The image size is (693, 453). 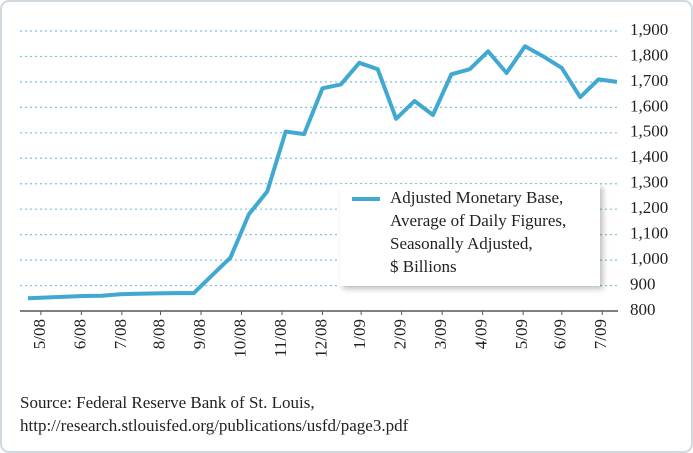 What do you see at coordinates (643, 283) in the screenshot?
I see `y-tick-label: 900` at bounding box center [643, 283].